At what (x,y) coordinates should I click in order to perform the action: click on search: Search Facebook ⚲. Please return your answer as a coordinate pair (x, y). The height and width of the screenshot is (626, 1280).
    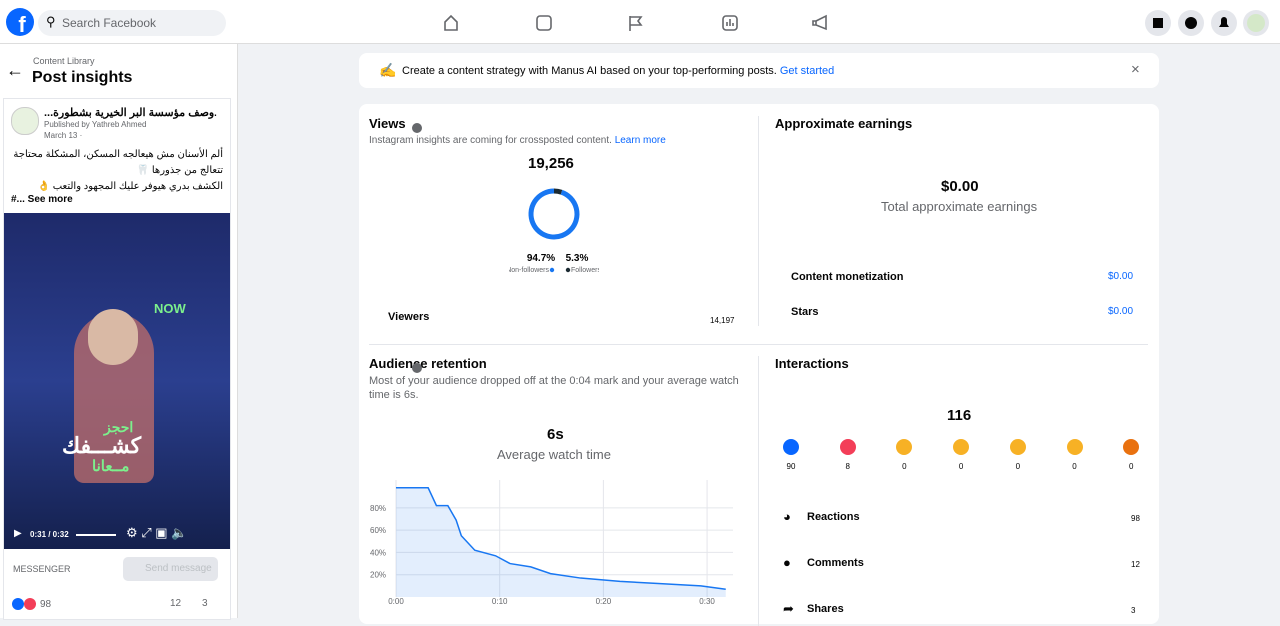
    Looking at the image, I should click on (132, 23).